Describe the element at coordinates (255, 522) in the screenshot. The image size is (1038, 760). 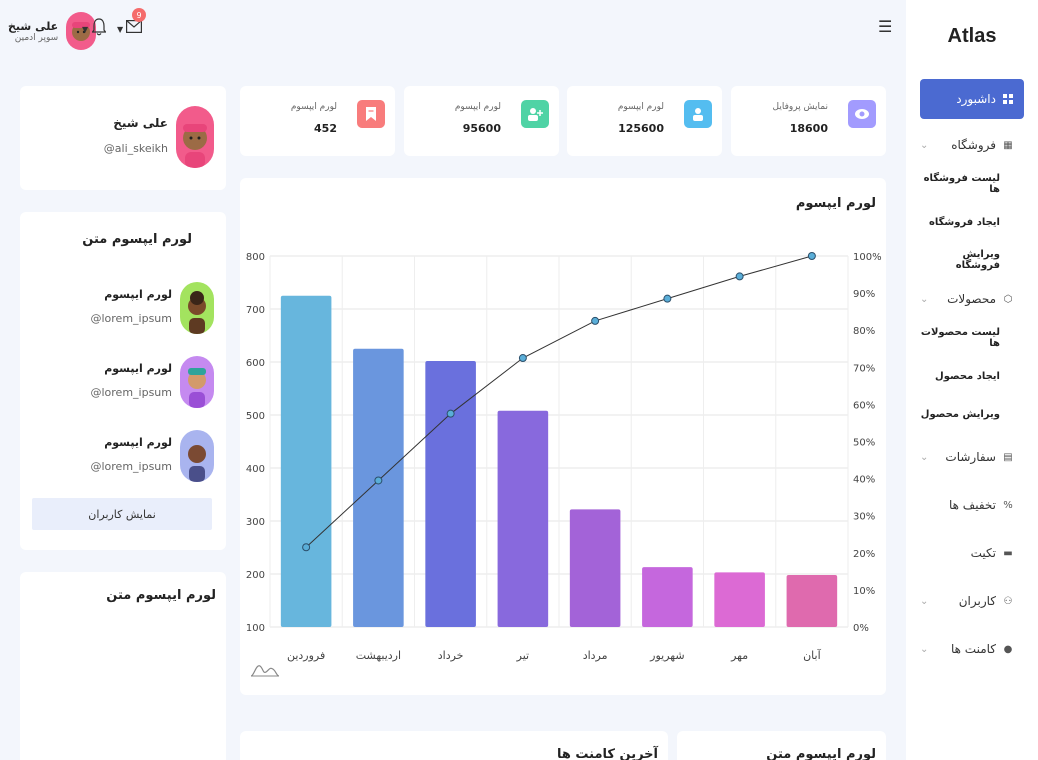
I see `y-tick-label: 300` at that location.